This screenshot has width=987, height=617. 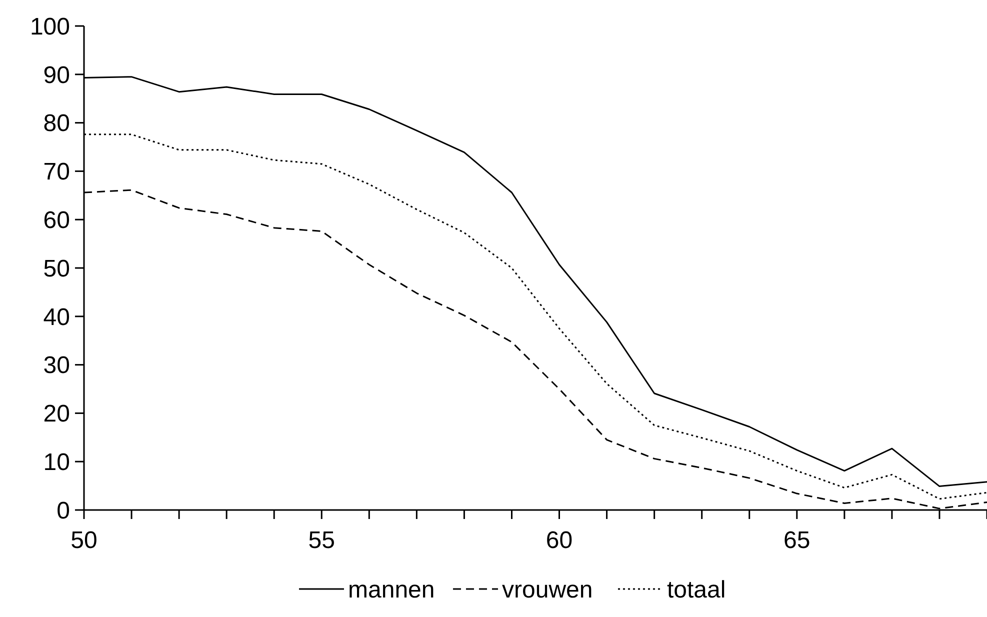 What do you see at coordinates (56, 220) in the screenshot?
I see `y-tick-label: 60` at bounding box center [56, 220].